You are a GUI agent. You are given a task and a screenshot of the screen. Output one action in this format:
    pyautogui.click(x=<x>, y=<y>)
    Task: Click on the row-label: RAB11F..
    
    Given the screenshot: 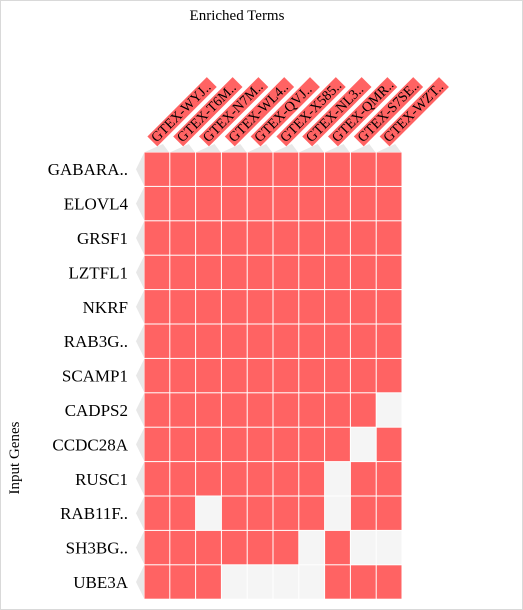 What is the action you would take?
    pyautogui.click(x=94, y=513)
    